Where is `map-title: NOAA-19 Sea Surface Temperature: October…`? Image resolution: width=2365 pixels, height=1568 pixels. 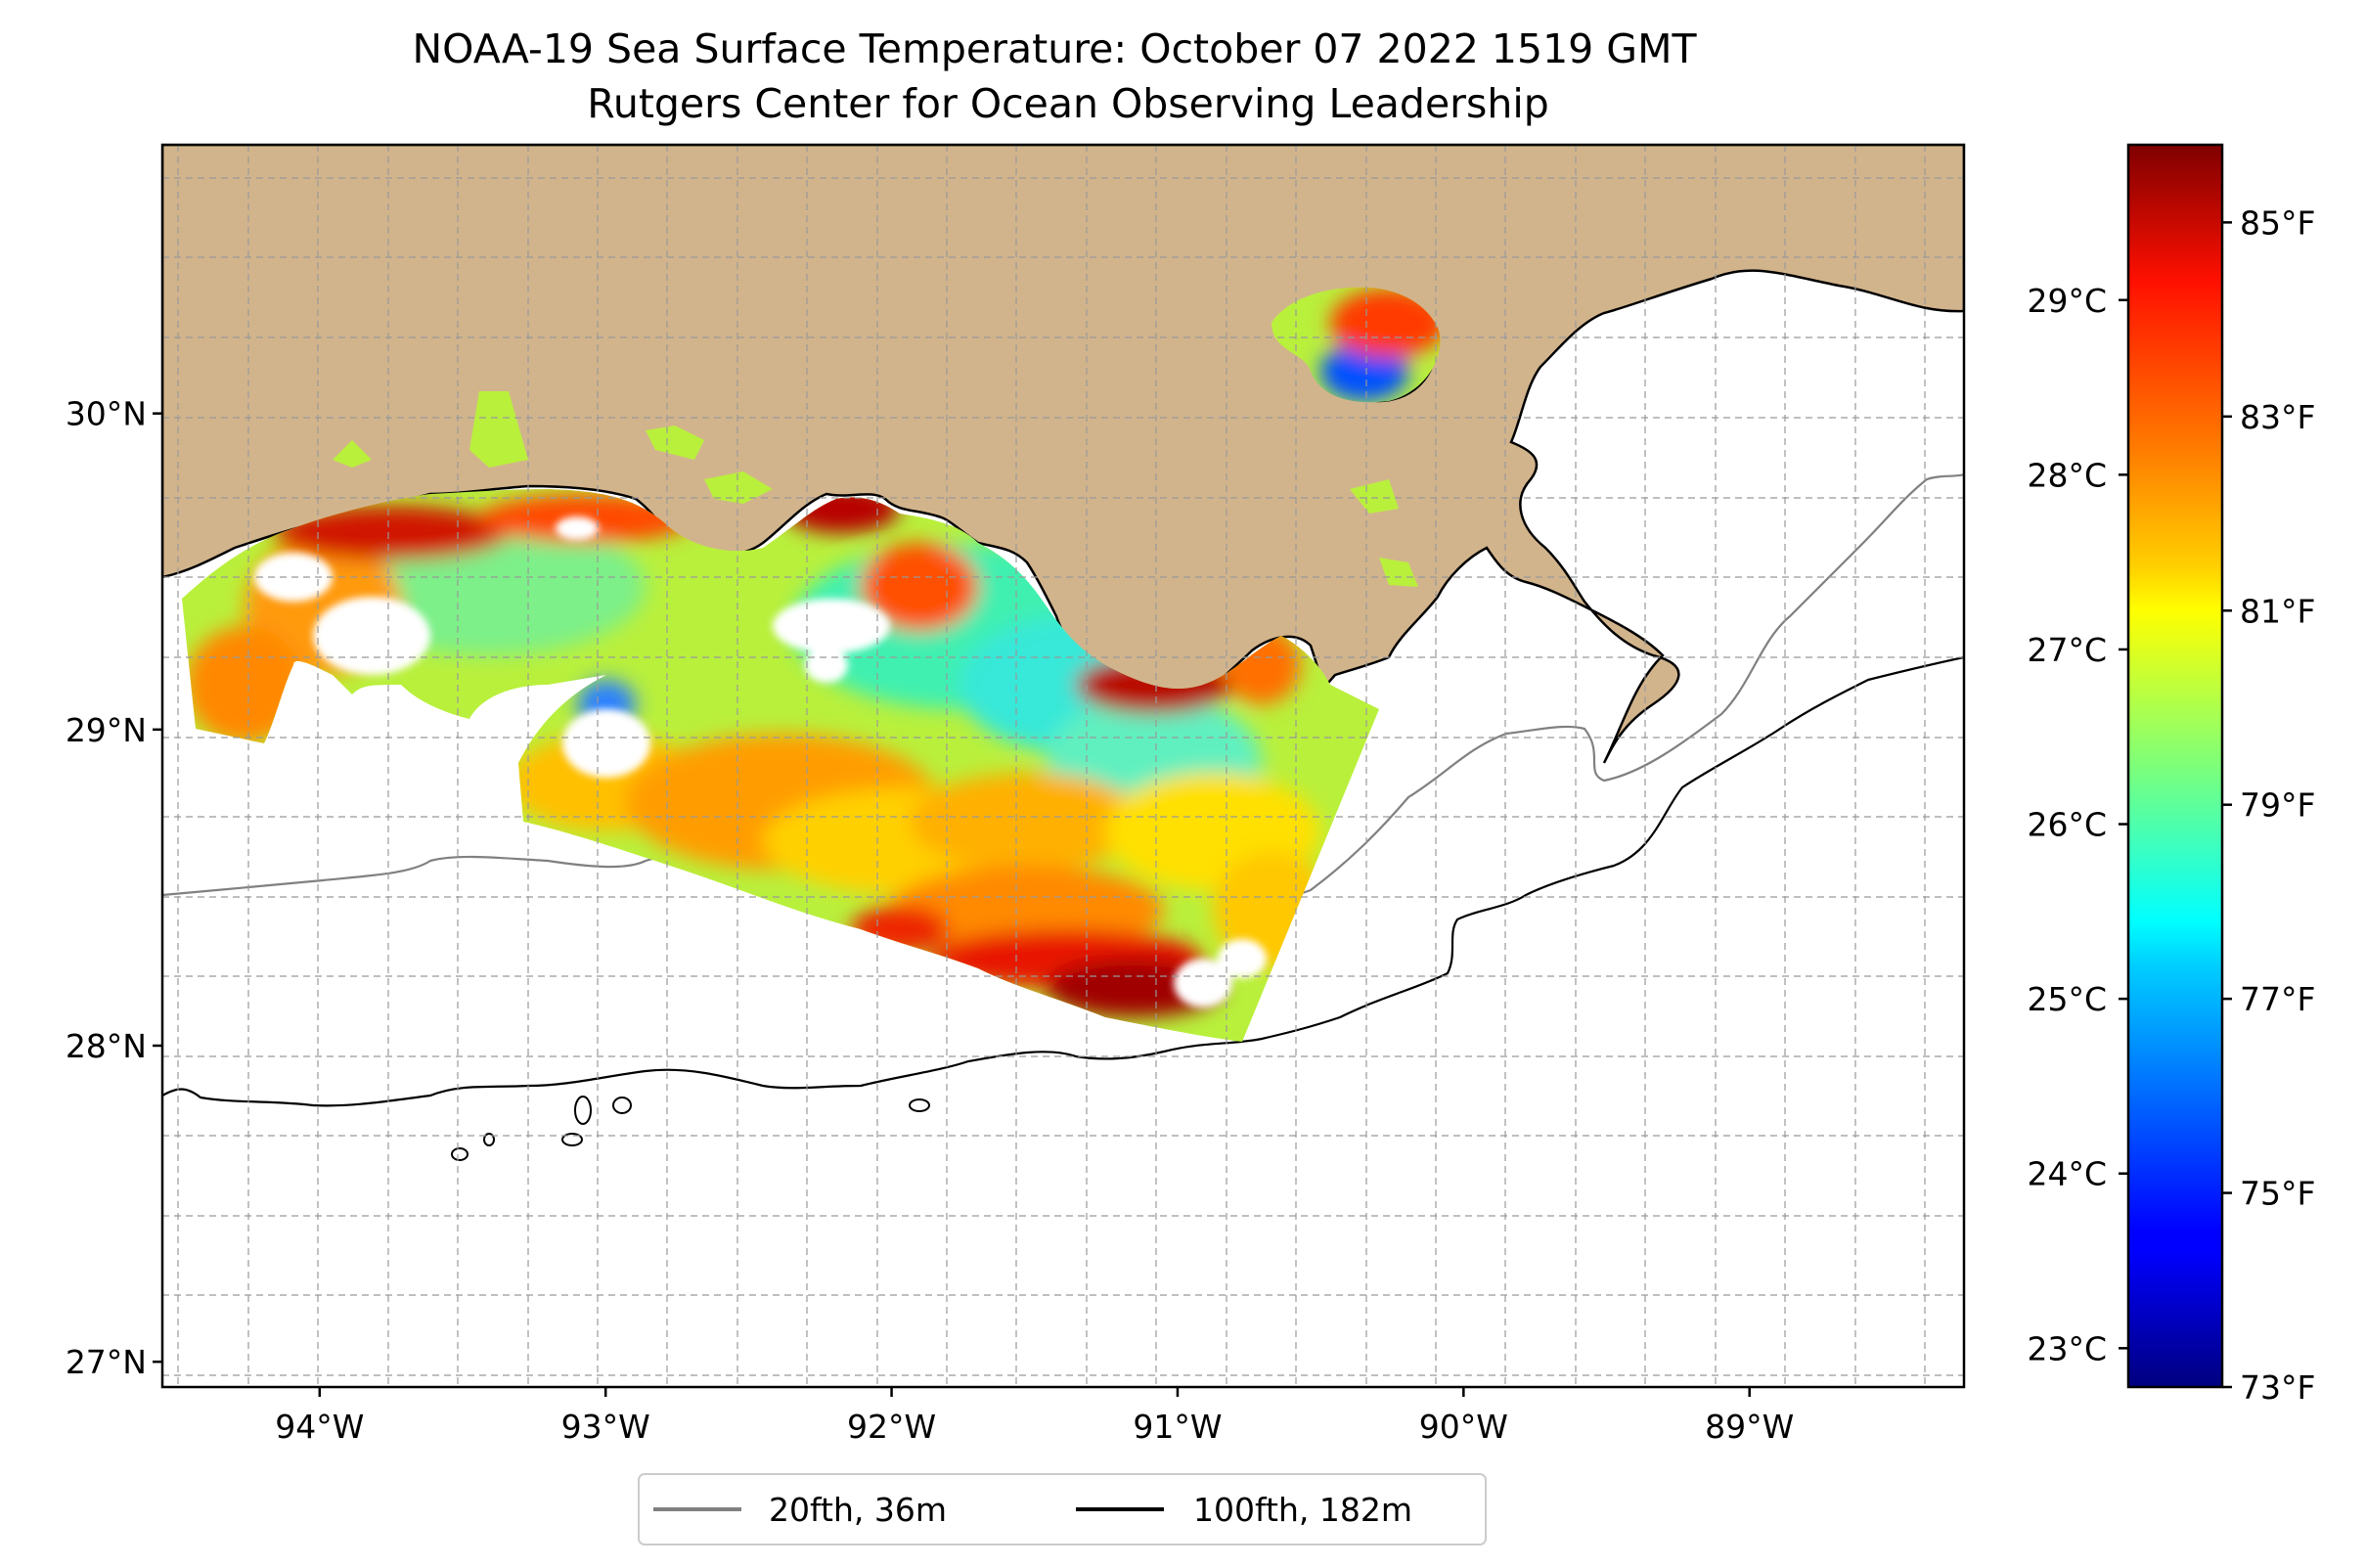
map-title: NOAA-19 Sea Surface Temperature: October… is located at coordinates (1054, 48).